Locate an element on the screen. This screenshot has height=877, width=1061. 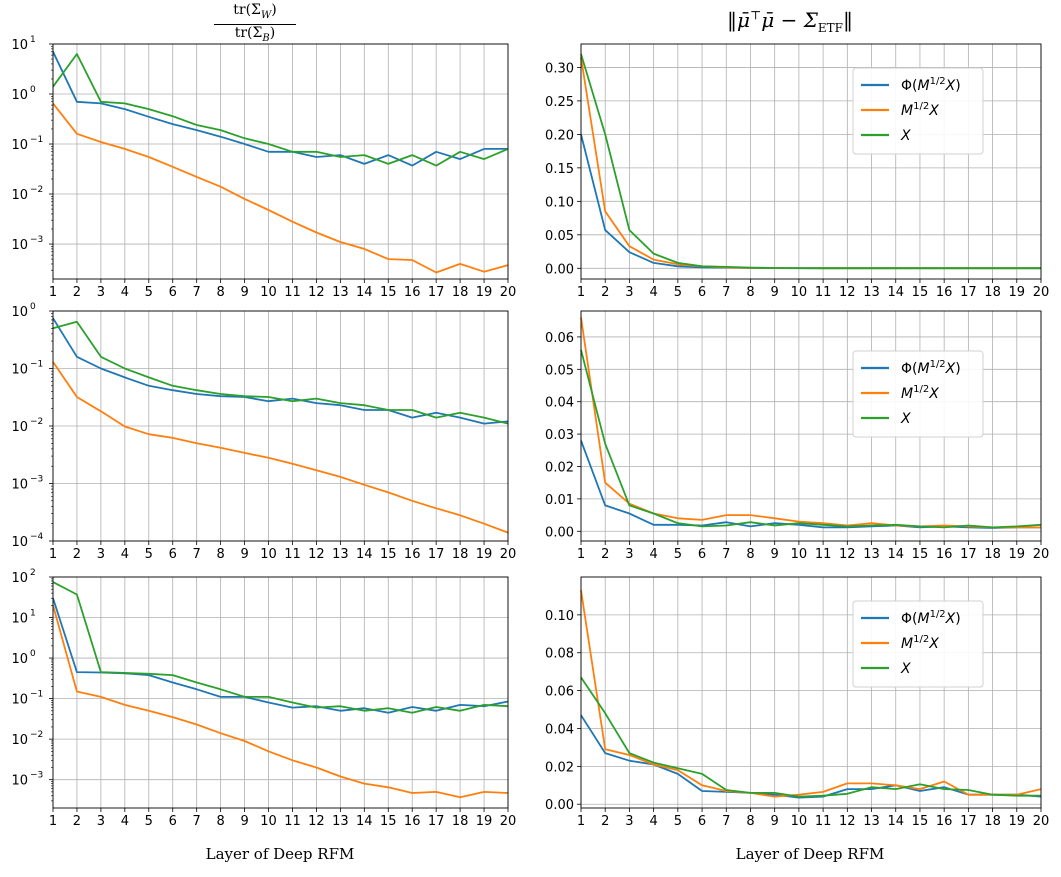
x-tick-label: 18 is located at coordinates (460, 292).